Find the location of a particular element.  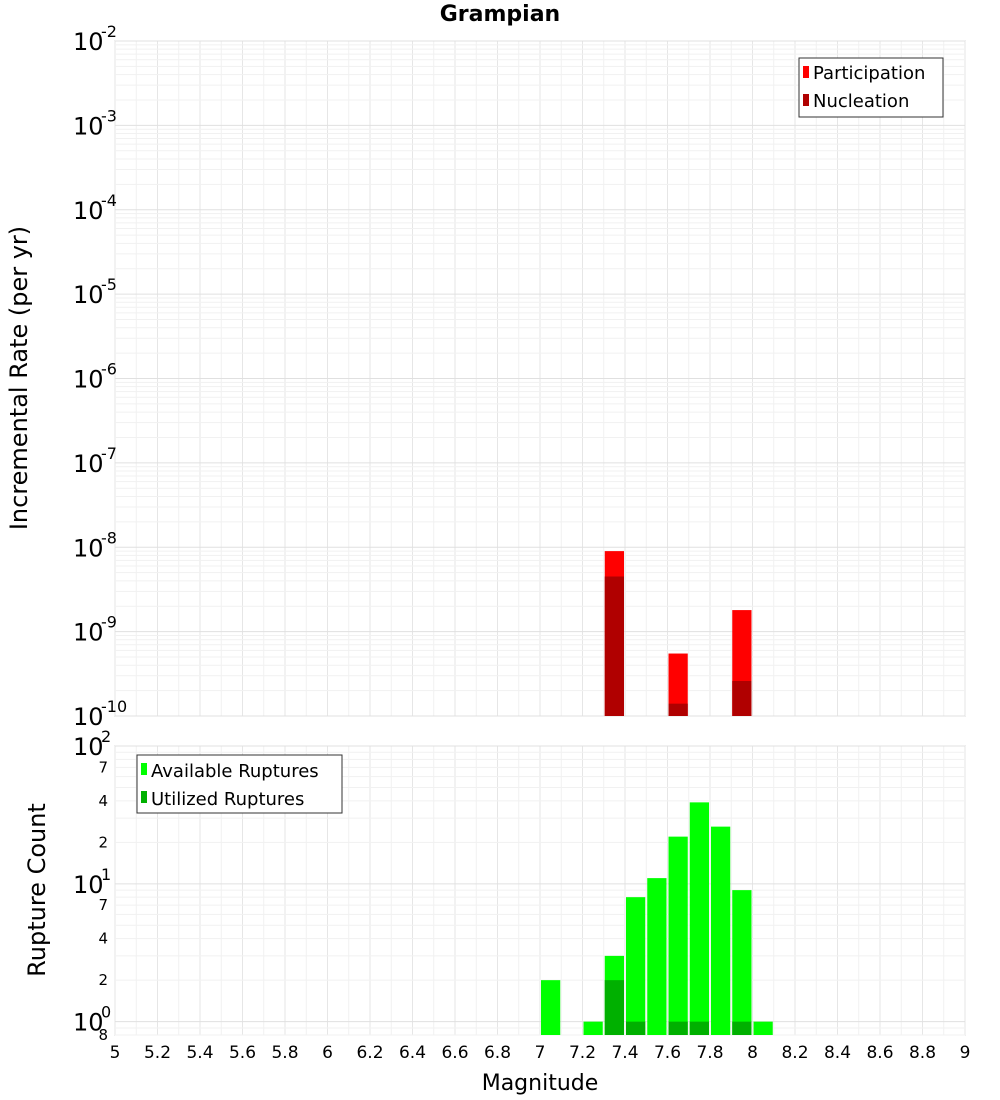

x-tick-label: 7 is located at coordinates (540, 1053).